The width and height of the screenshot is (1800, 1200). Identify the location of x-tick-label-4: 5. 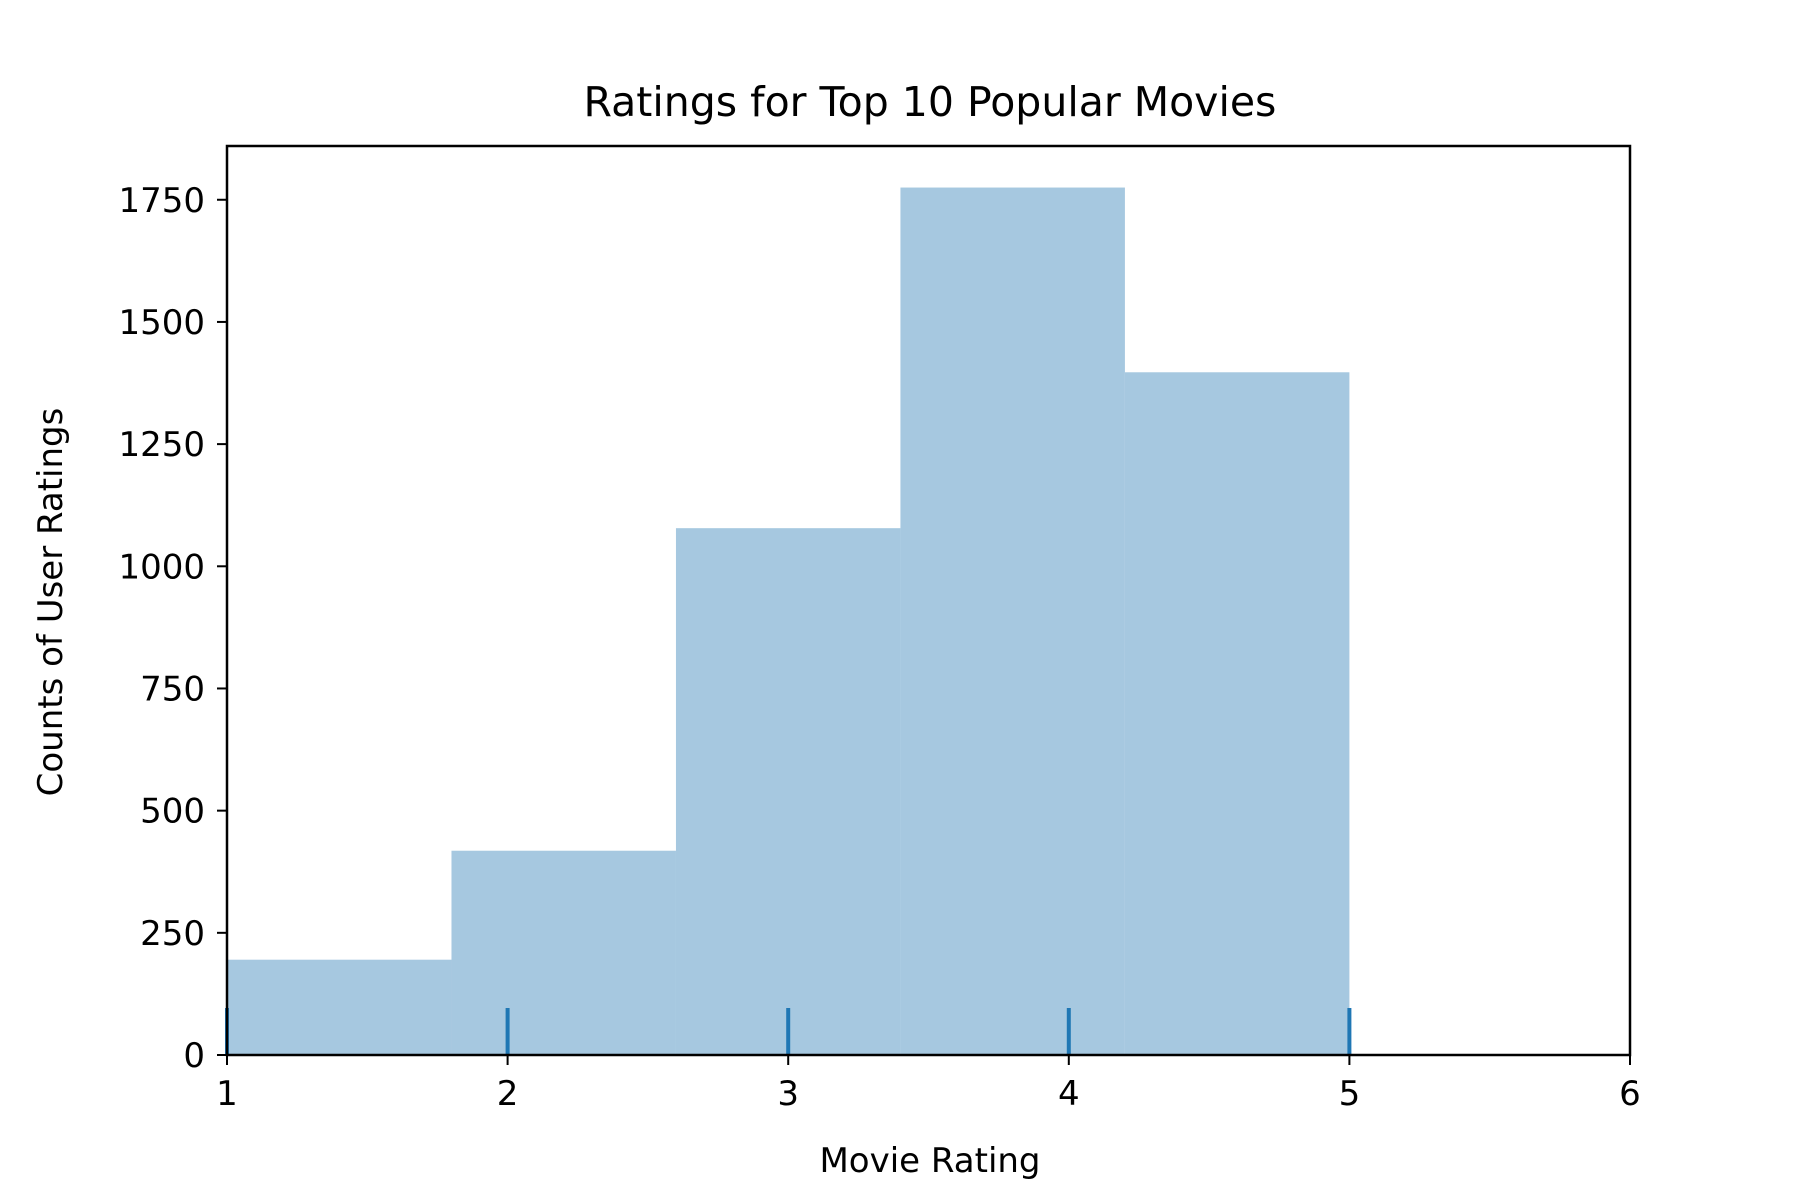
(1350, 1094).